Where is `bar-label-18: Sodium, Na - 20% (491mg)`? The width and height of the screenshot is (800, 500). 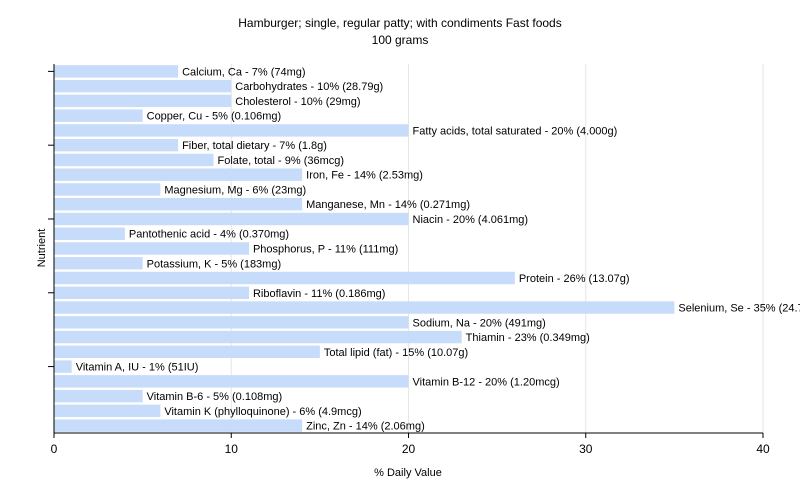 bar-label-18: Sodium, Na - 20% (491mg) is located at coordinates (479, 323).